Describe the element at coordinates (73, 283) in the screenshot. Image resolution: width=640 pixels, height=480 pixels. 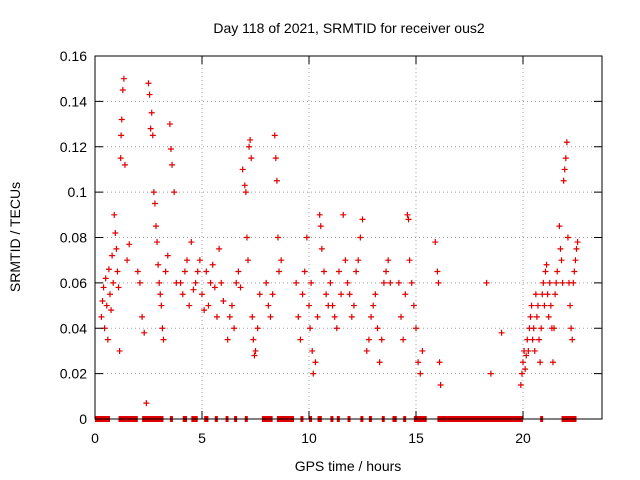
I see `y-tick-label: 0.06` at that location.